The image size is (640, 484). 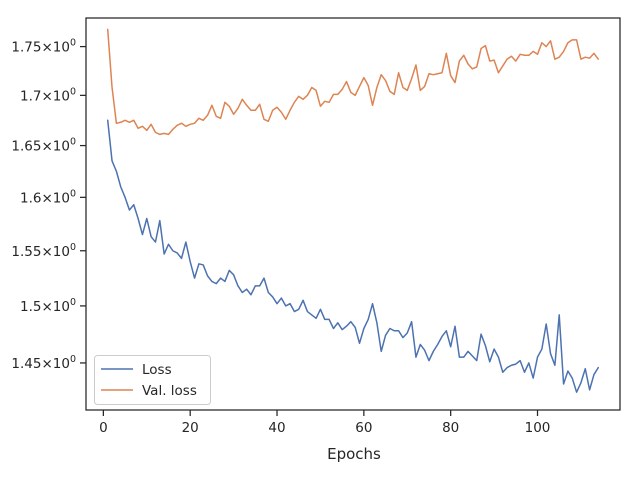 I want to click on legend-frame, so click(x=152, y=380).